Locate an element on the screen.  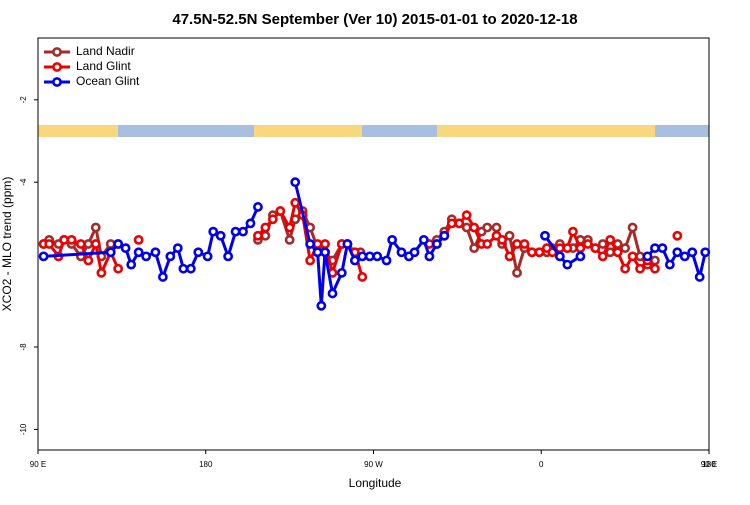
x-tick-label: 180 is located at coordinates (709, 464).